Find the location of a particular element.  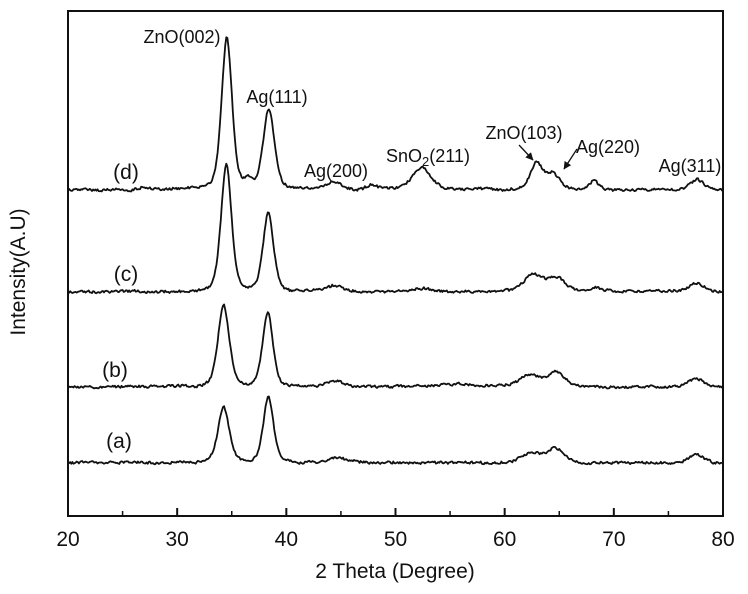

peak-label-part: ZnO(103) is located at coordinates (523, 133).